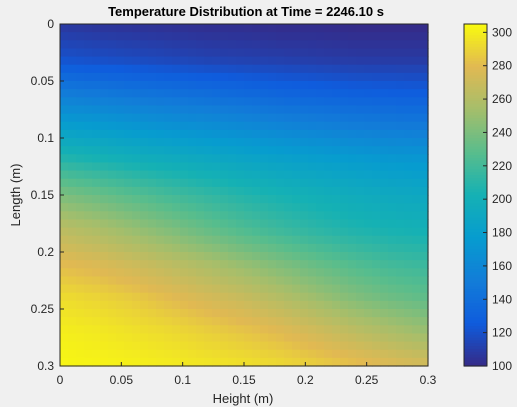 This screenshot has height=407, width=517. Describe the element at coordinates (122, 380) in the screenshot. I see `x-tick-label: 0.05` at that location.